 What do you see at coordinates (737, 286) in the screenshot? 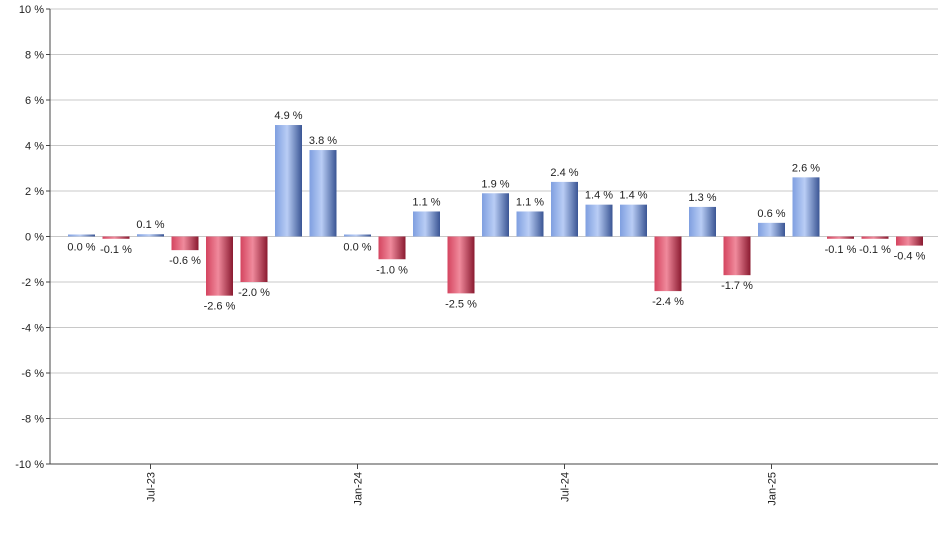
I see `data-label: -1.7 %` at bounding box center [737, 286].